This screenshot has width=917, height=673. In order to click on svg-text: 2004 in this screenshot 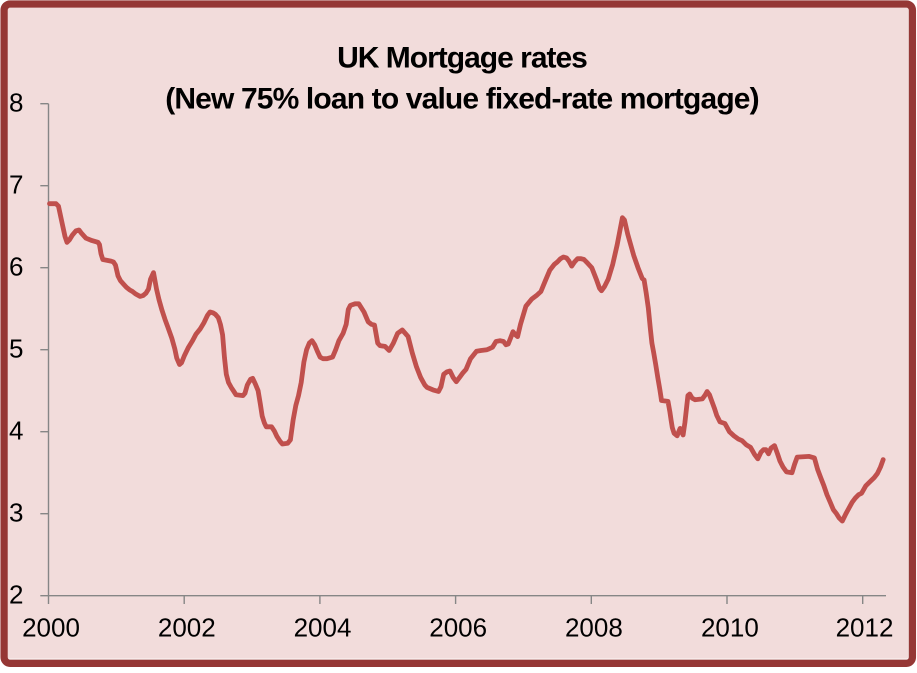, I will do `click(323, 628)`.